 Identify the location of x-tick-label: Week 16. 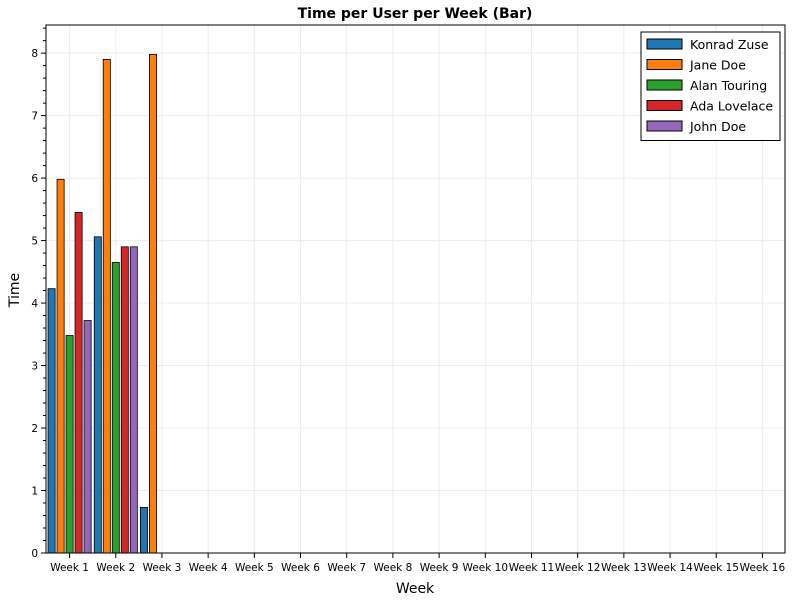
(763, 568).